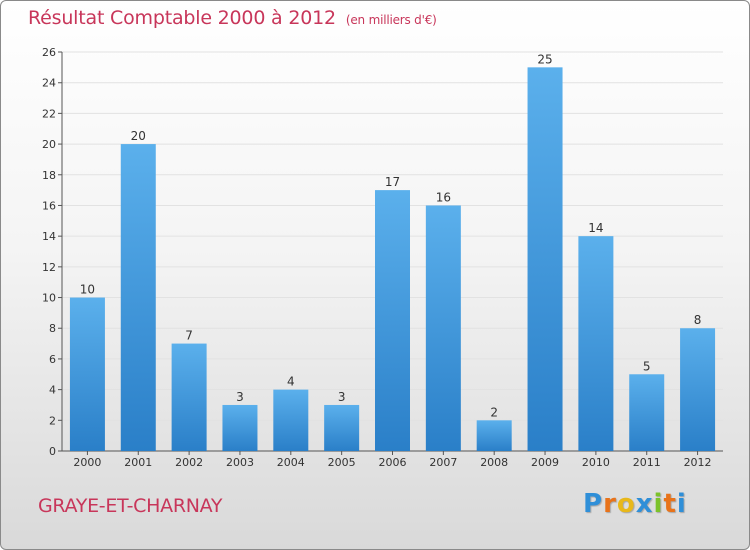  I want to click on x-tick-label: 2008, so click(494, 462).